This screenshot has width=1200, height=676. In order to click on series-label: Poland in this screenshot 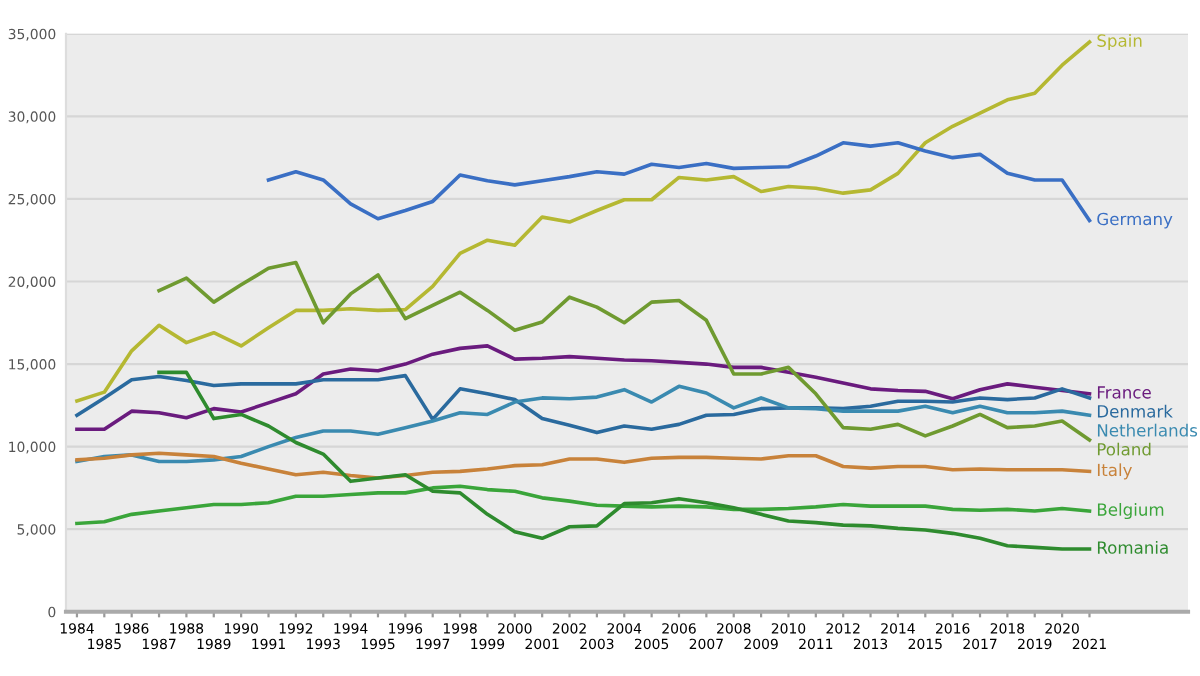, I will do `click(1124, 449)`.